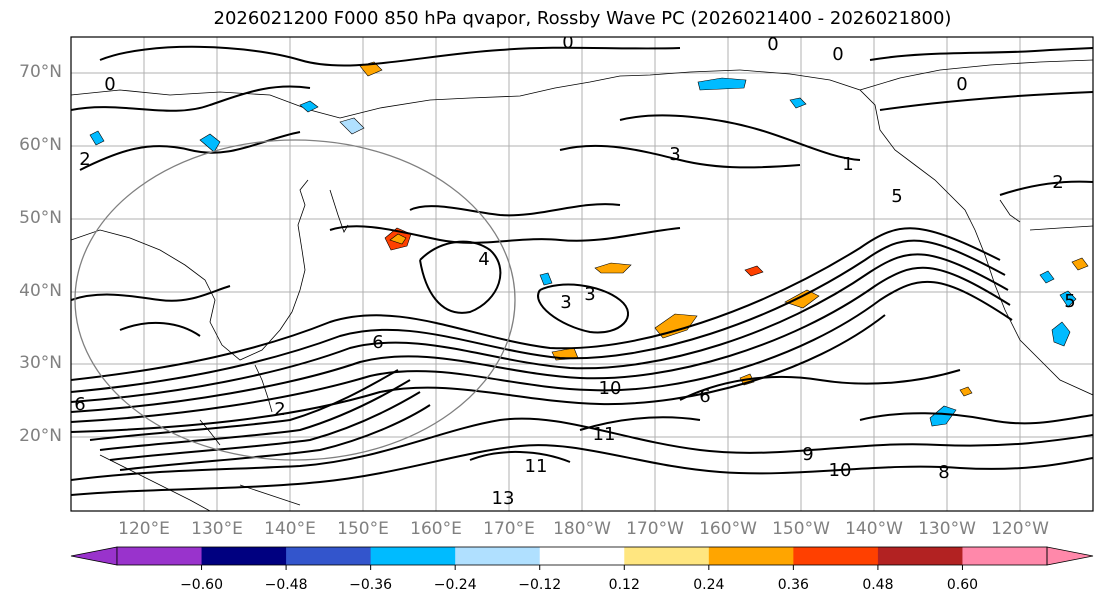  Describe the element at coordinates (793, 585) in the screenshot. I see `colorbar-tick-label: 0.36` at that location.